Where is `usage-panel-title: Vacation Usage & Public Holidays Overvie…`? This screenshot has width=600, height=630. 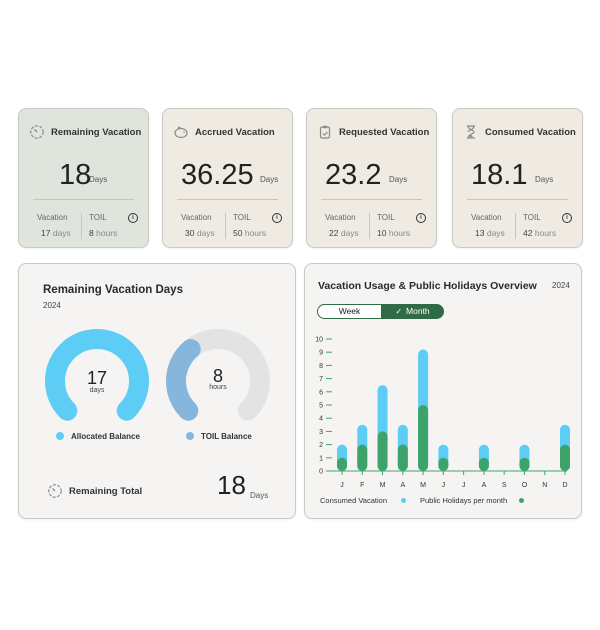 usage-panel-title: Vacation Usage & Public Holidays Overvie… is located at coordinates (427, 286).